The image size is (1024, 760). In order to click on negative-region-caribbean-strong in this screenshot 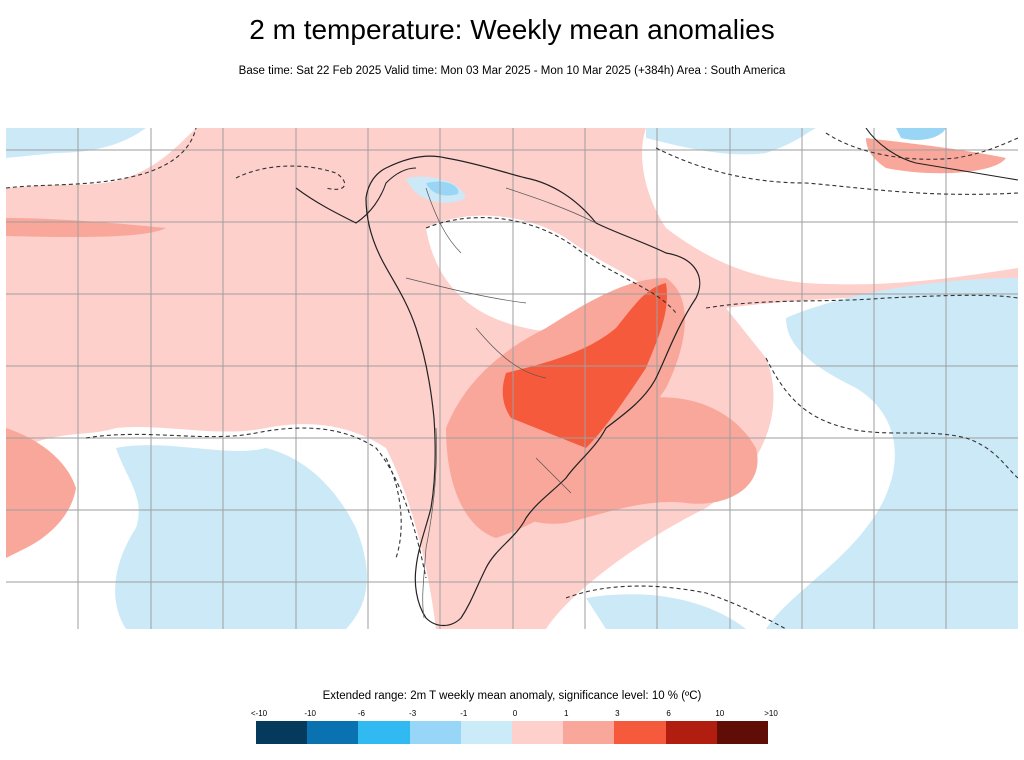, I will do `click(442, 188)`.